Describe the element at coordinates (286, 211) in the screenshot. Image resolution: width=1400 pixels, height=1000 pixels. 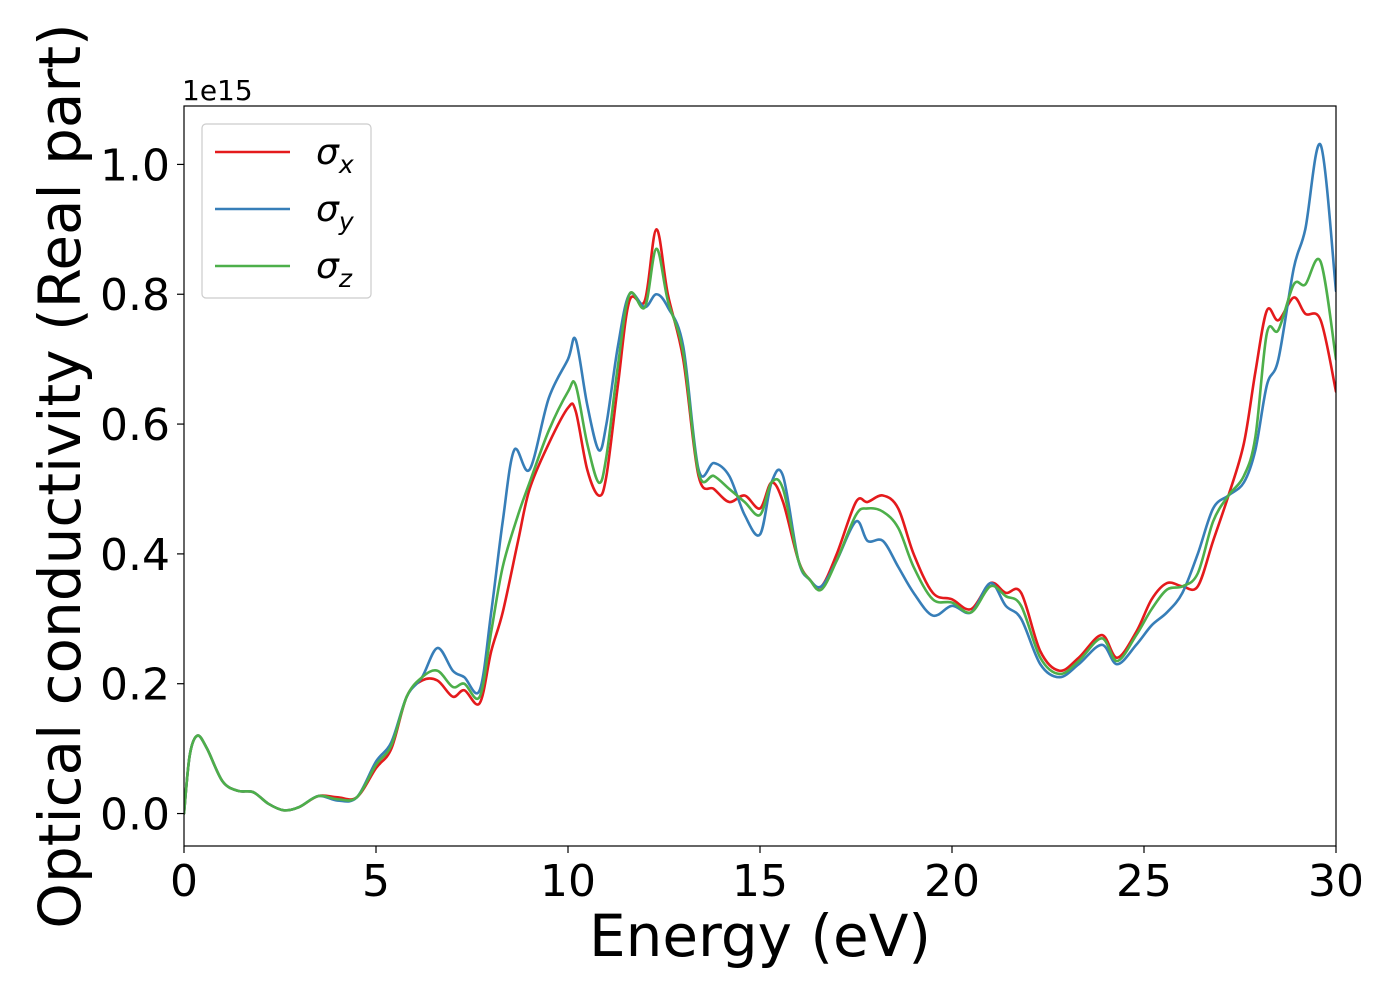
I see `legend-box` at that location.